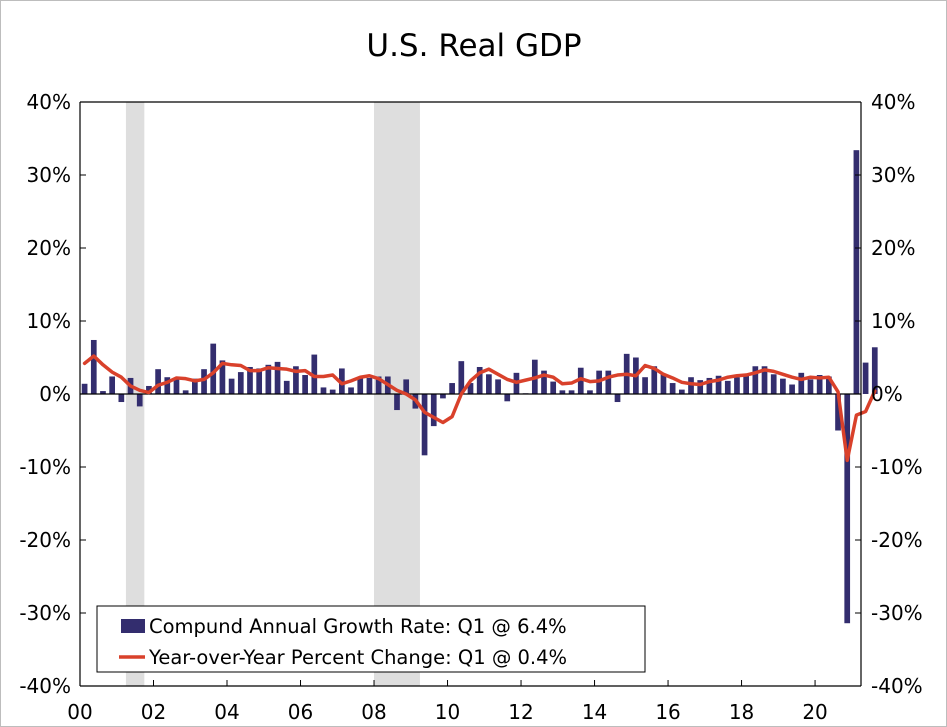  Describe the element at coordinates (49, 248) in the screenshot. I see `y-tick-label-left: 20%` at that location.